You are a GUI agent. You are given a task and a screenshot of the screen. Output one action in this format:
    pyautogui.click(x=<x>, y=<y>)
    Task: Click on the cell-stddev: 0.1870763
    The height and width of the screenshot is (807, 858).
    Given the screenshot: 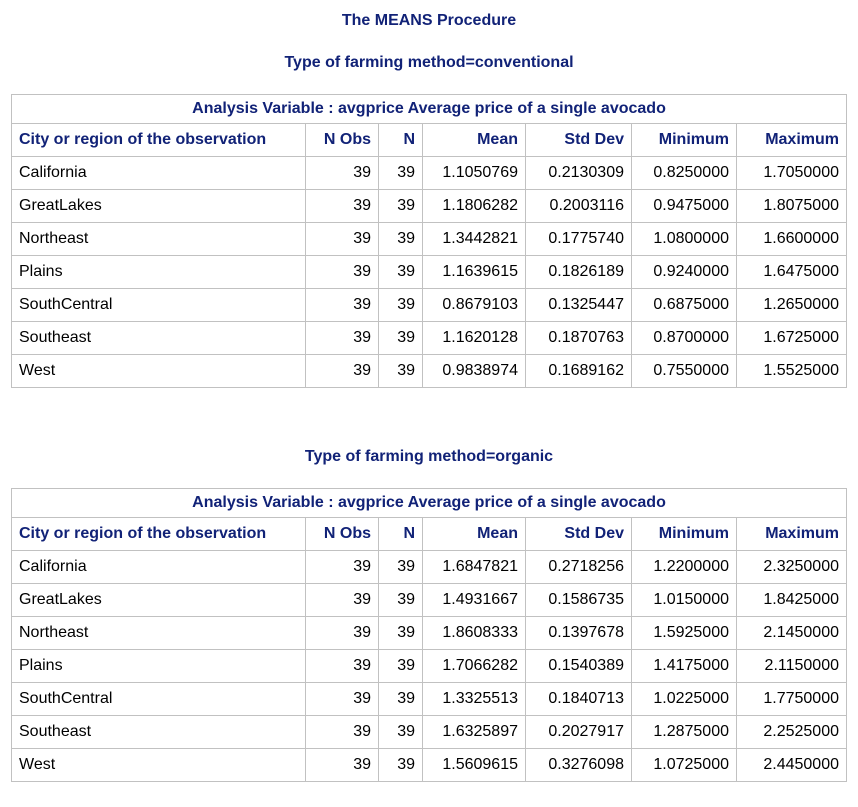 What is the action you would take?
    pyautogui.click(x=578, y=338)
    